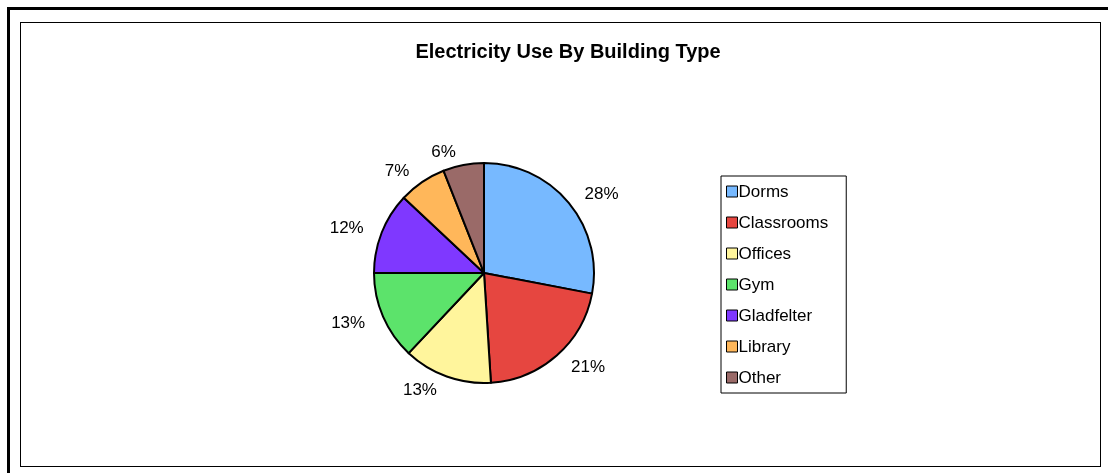  I want to click on legend-label: Offices, so click(765, 253).